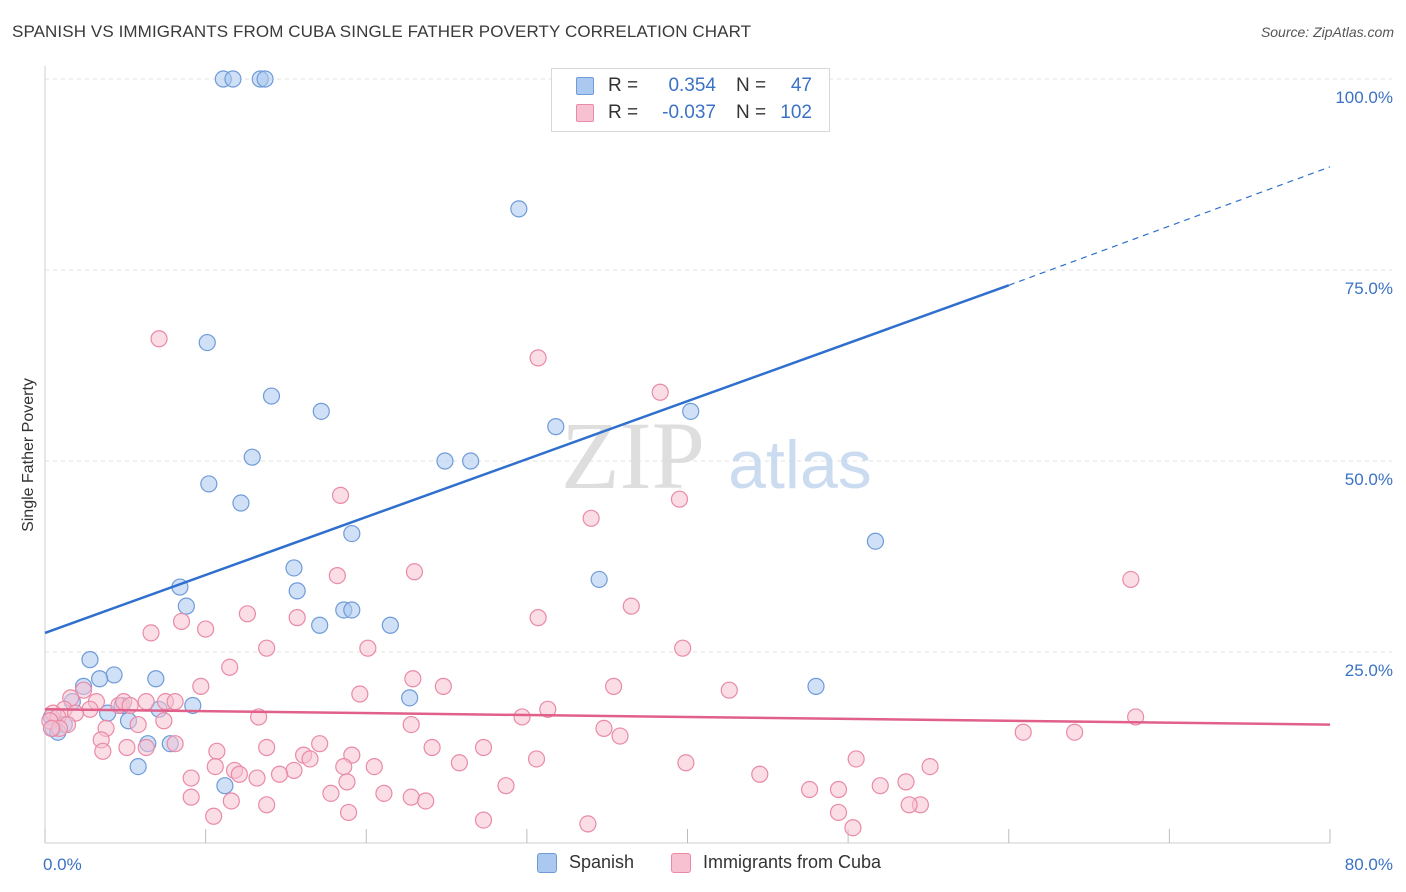 The width and height of the screenshot is (1406, 892). What do you see at coordinates (1327, 32) in the screenshot?
I see `source-label: Source: ZipAtlas.com` at bounding box center [1327, 32].